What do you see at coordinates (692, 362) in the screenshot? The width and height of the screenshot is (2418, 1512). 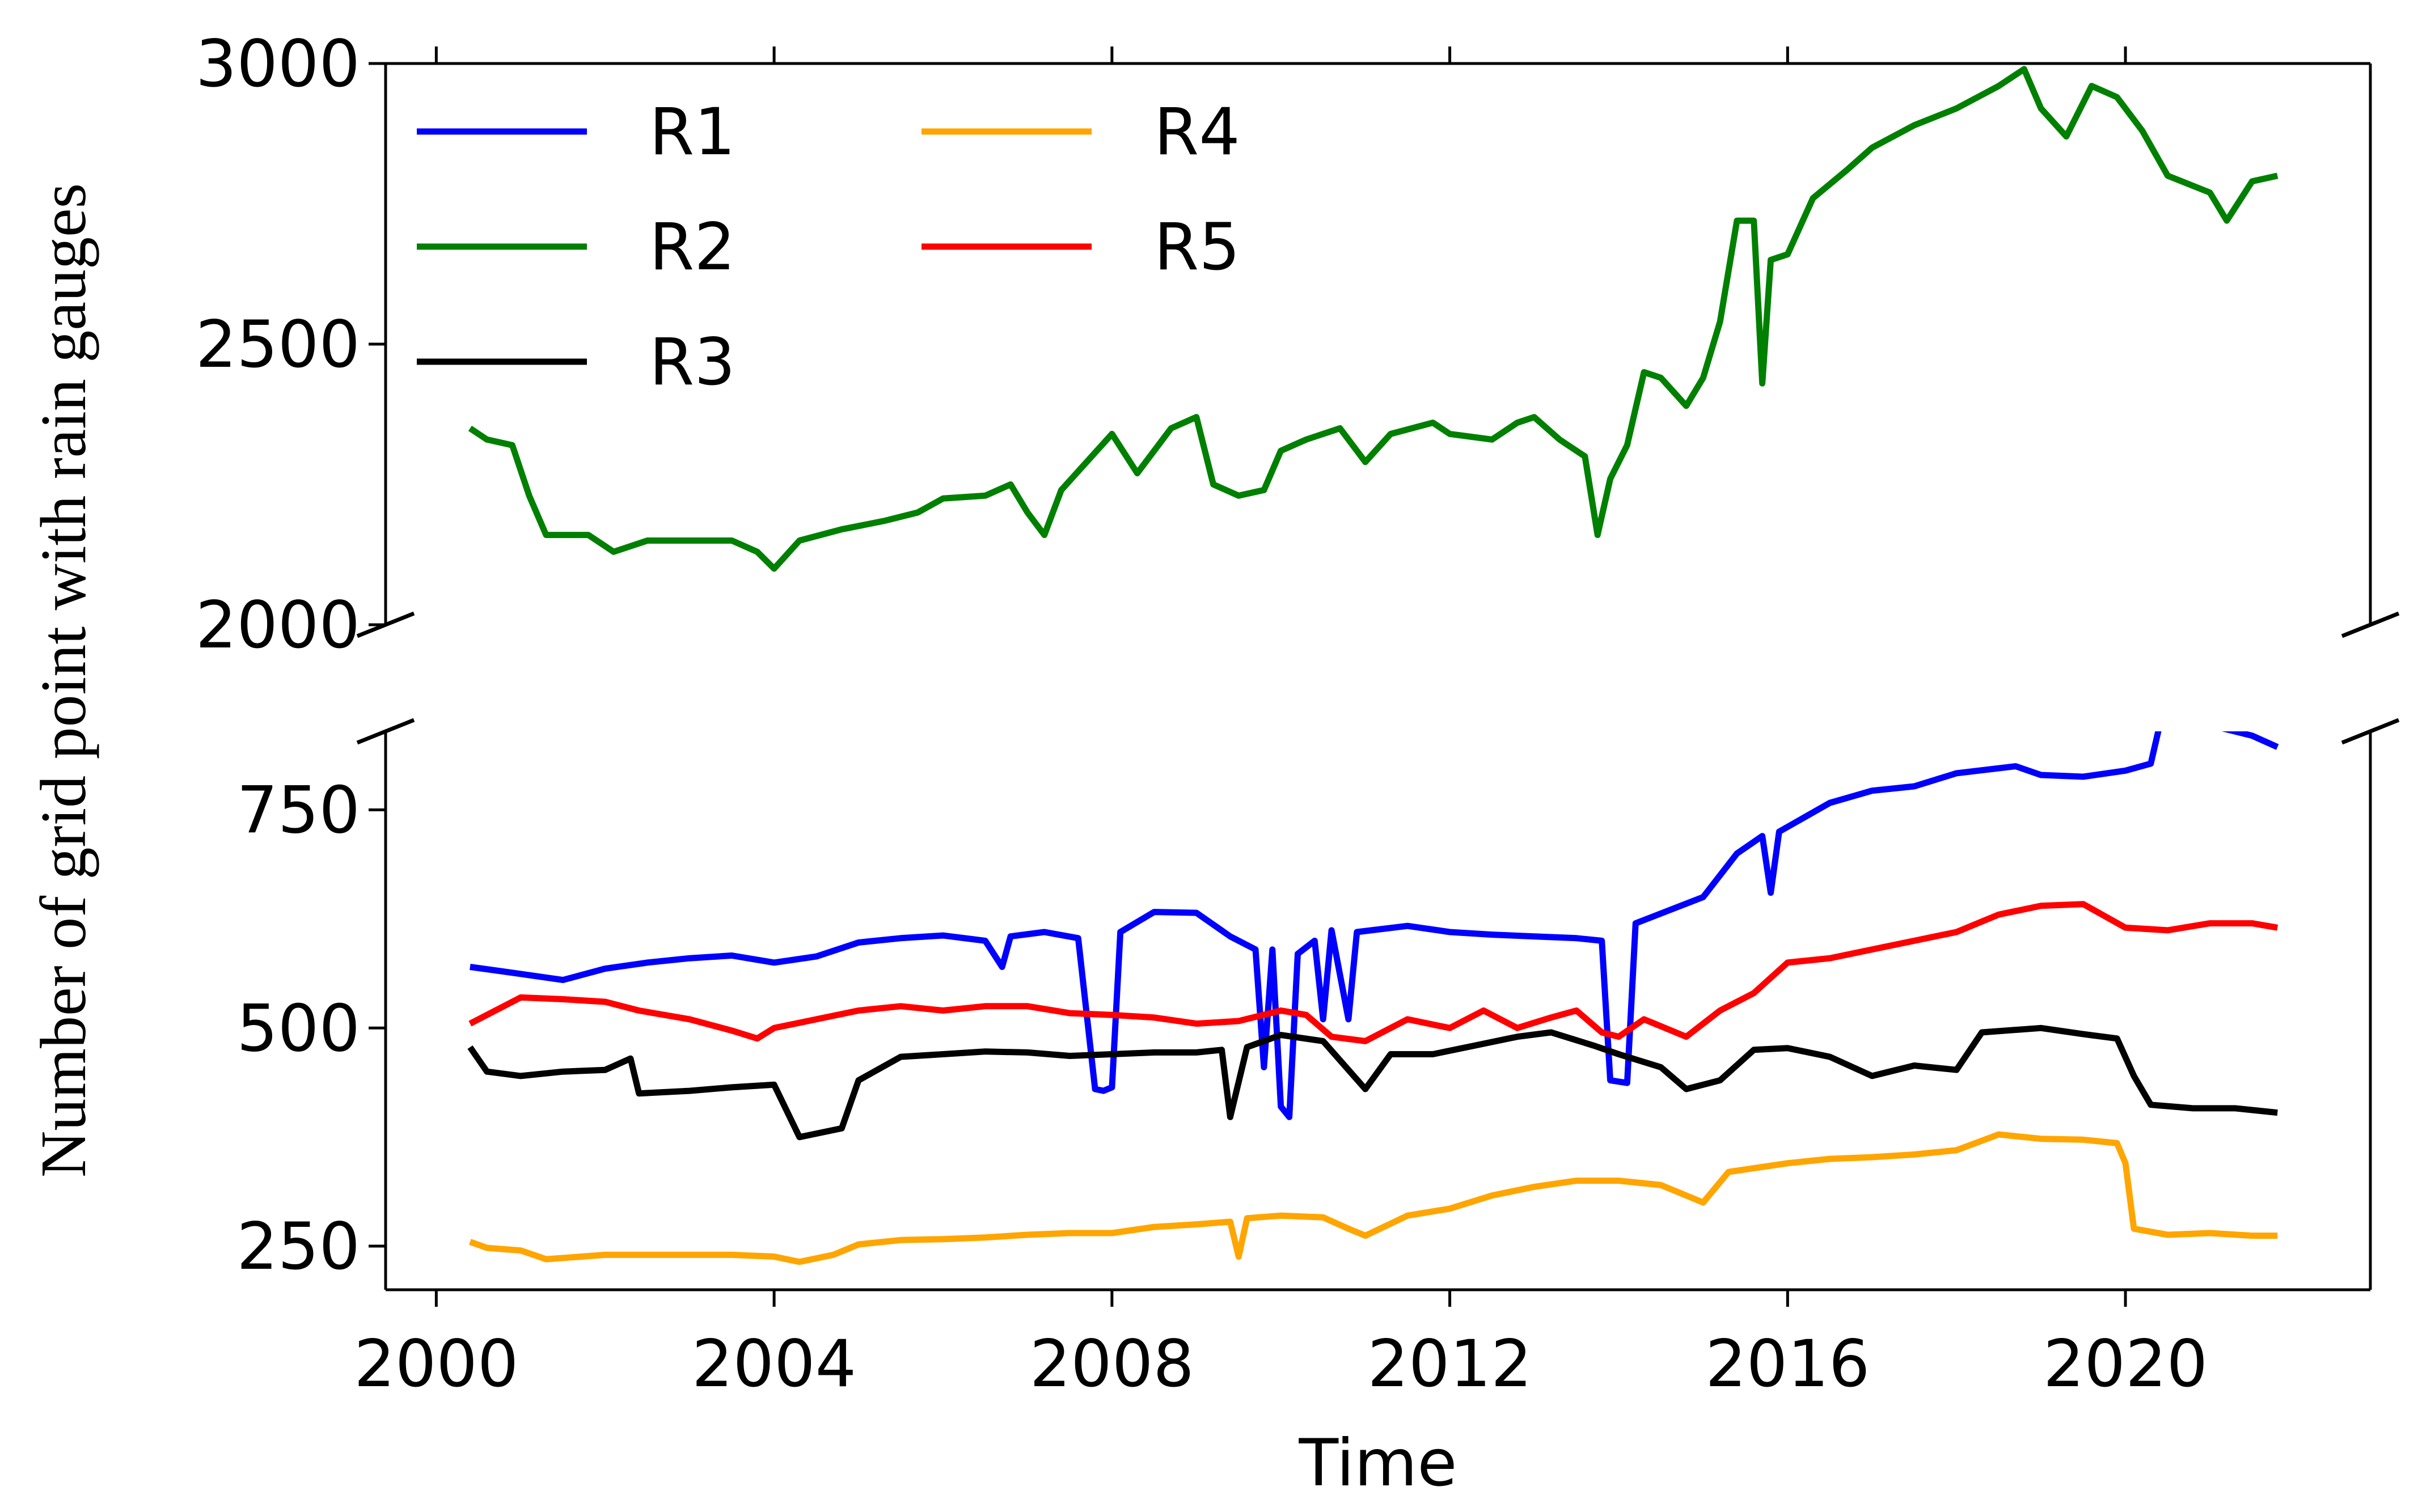 I see `legend-label-r3: R3` at bounding box center [692, 362].